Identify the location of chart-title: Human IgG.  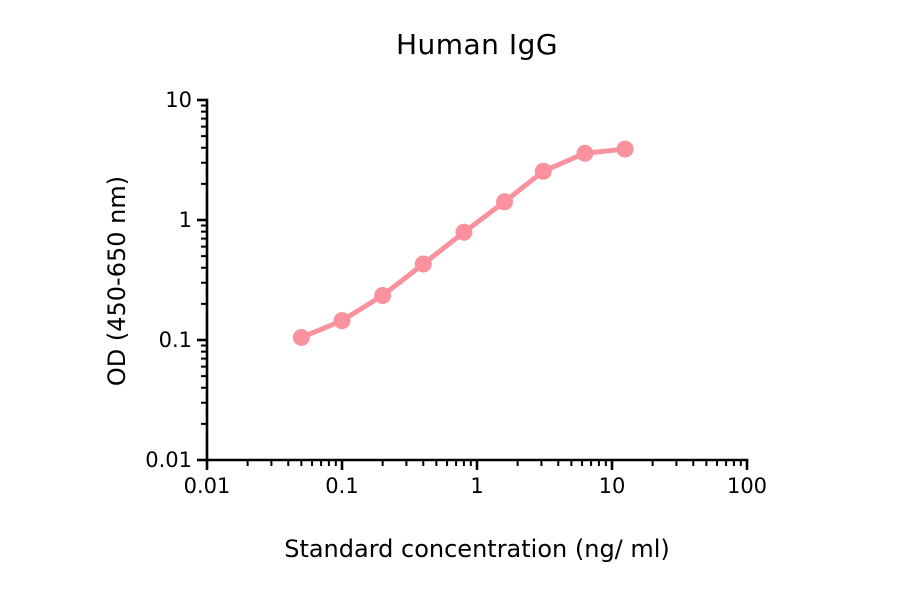
(477, 44).